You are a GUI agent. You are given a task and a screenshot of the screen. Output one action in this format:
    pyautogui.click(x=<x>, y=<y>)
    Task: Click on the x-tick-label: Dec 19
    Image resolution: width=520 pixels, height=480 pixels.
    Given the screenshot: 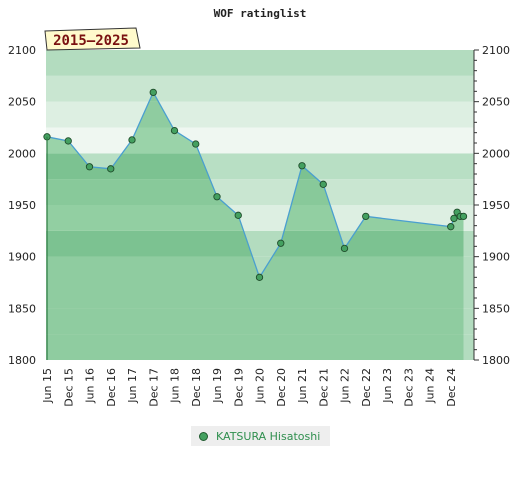 What is the action you would take?
    pyautogui.click(x=238, y=387)
    